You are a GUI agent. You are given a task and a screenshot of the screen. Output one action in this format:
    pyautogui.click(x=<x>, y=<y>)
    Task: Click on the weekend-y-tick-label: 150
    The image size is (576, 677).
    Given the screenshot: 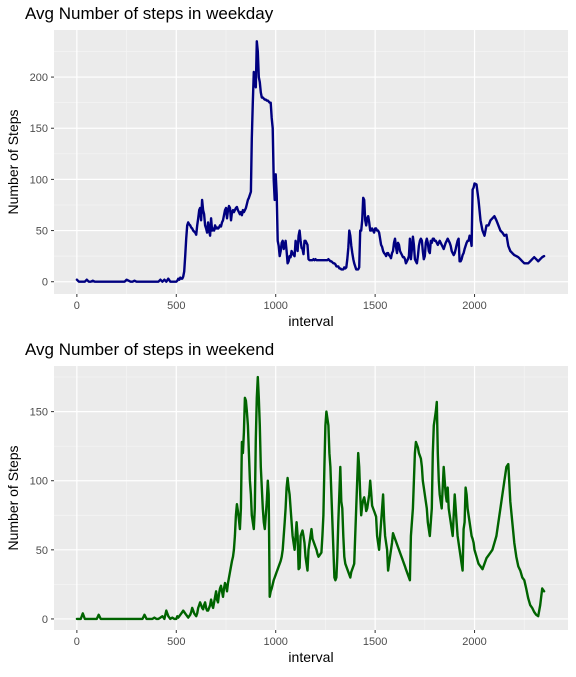 What is the action you would take?
    pyautogui.click(x=39, y=413)
    